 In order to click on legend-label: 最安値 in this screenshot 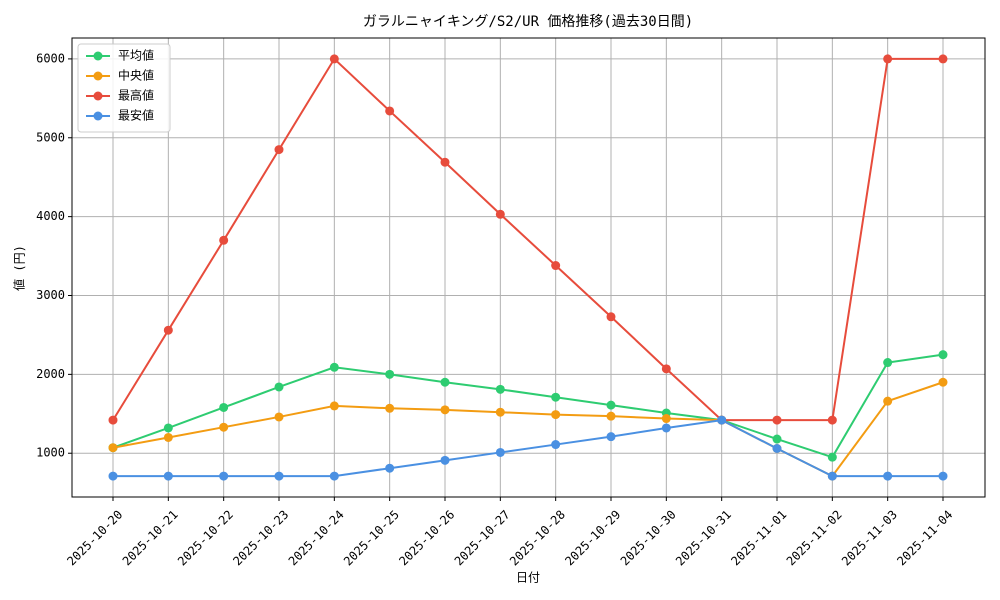, I will do `click(136, 115)`.